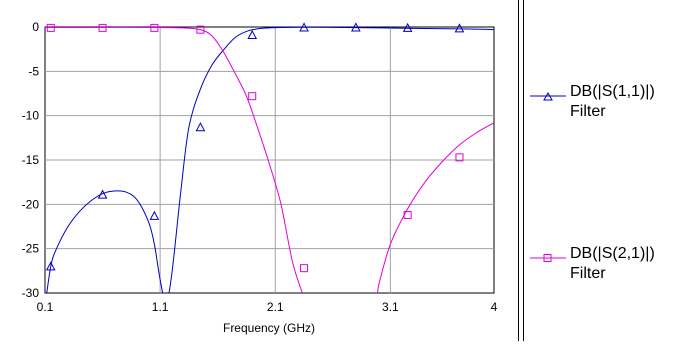 This screenshot has height=346, width=677. Describe the element at coordinates (548, 96) in the screenshot. I see `legend-swatch-s11` at that location.